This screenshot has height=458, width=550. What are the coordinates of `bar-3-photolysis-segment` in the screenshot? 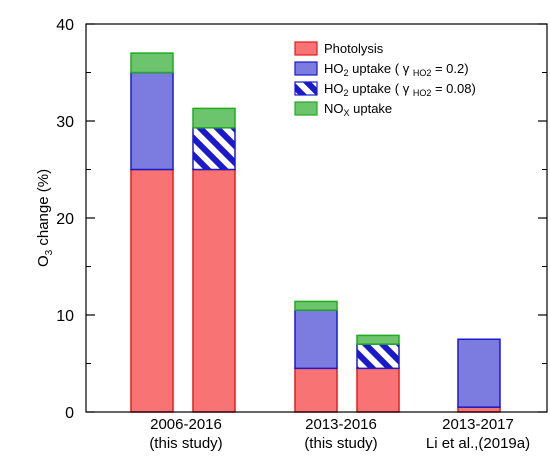 It's located at (316, 390).